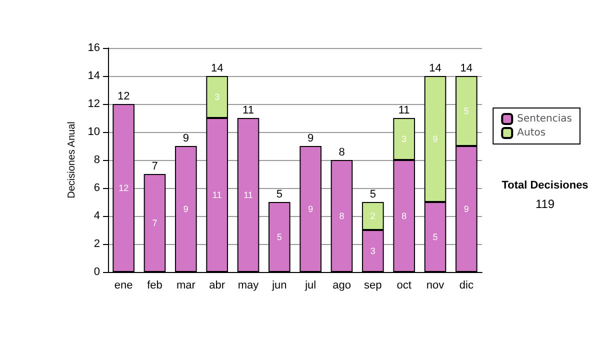  What do you see at coordinates (97, 160) in the screenshot?
I see `y-tick-label: 8` at bounding box center [97, 160].